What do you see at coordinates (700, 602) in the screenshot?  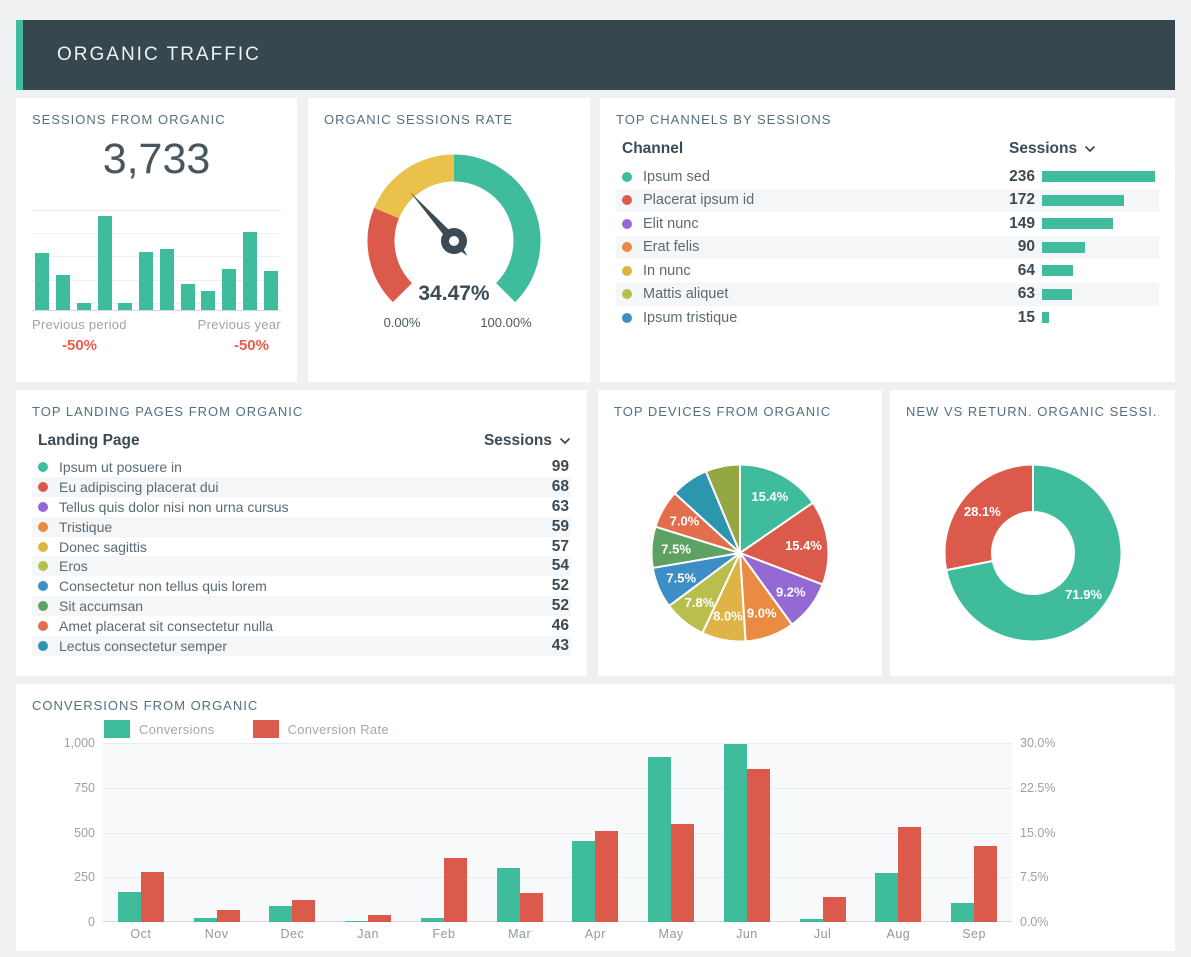 I see `slice-percentage-label: 7.8%` at bounding box center [700, 602].